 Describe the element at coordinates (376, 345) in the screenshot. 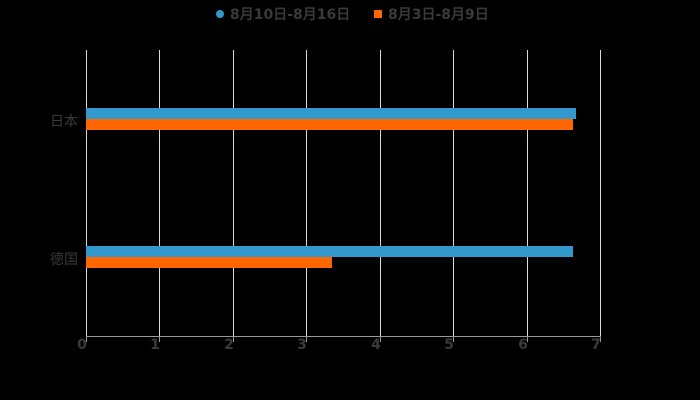

I see `x-tick-label: 4` at that location.